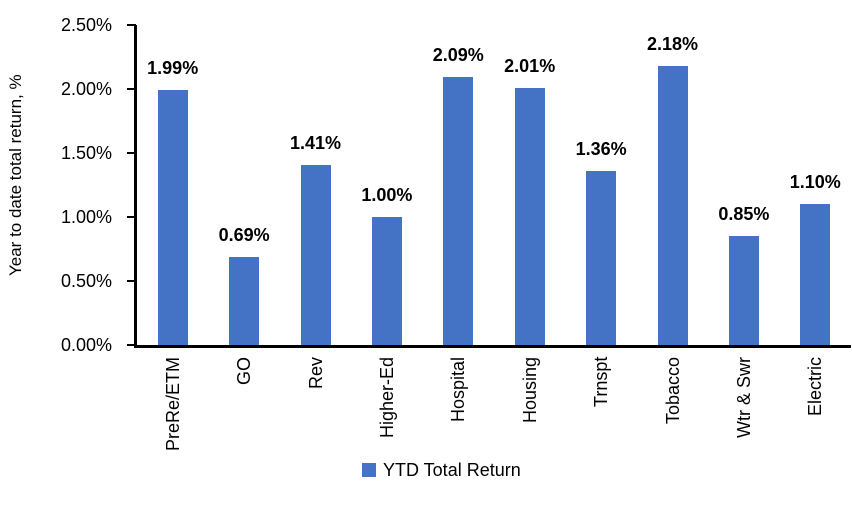  Describe the element at coordinates (601, 382) in the screenshot. I see `x-axis-tick-label: Trnspt` at that location.